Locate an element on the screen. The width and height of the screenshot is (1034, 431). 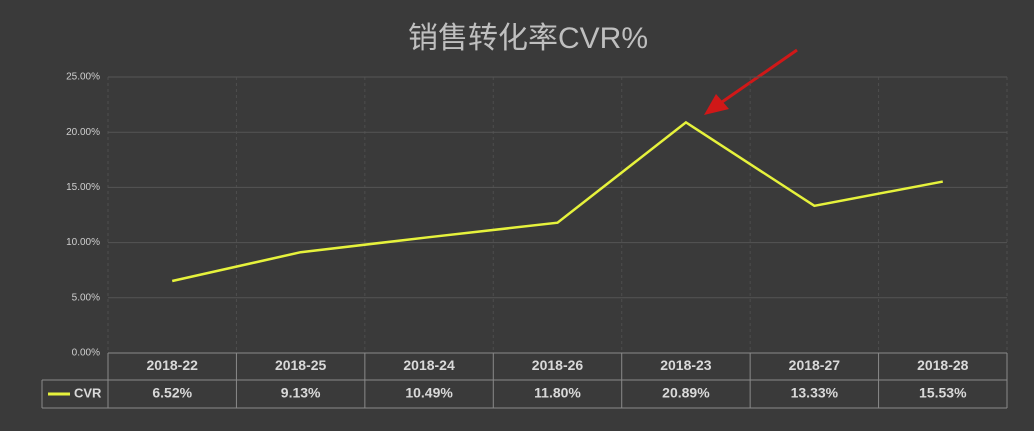
data-table-value: 10.49% is located at coordinates (429, 393).